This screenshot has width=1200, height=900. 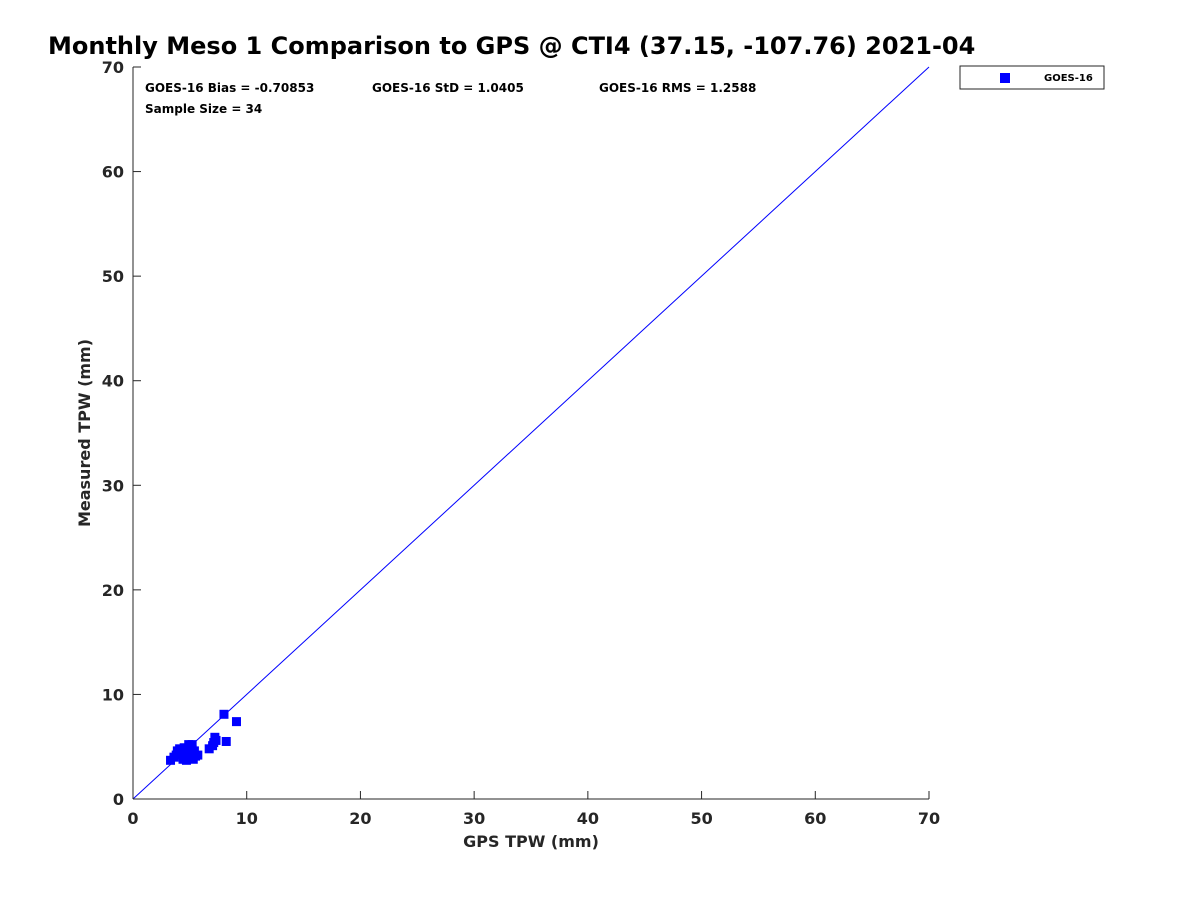 I want to click on x-tick-label: 50, so click(x=701, y=818).